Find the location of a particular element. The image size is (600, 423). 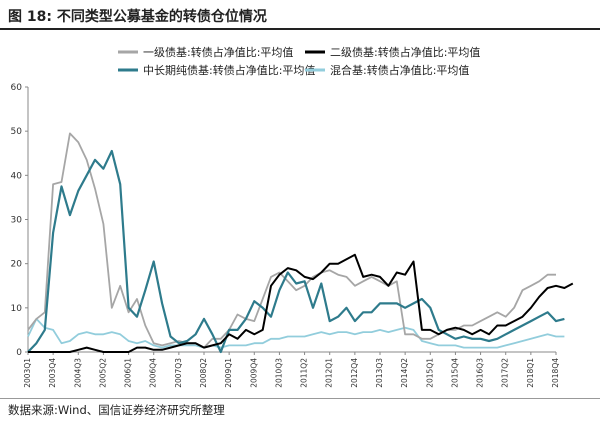

x-tick-label: 2017Q2 is located at coordinates (505, 373).